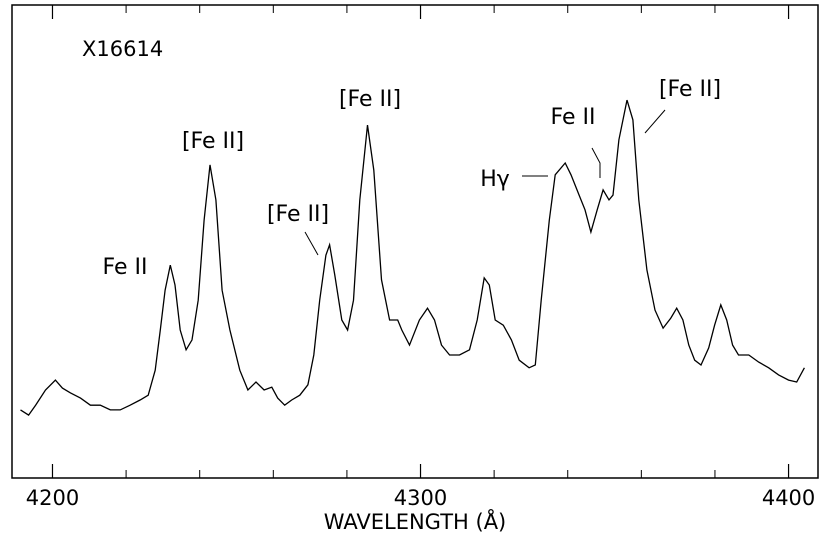  I want to click on line-annotation: Hγ, so click(495, 179).